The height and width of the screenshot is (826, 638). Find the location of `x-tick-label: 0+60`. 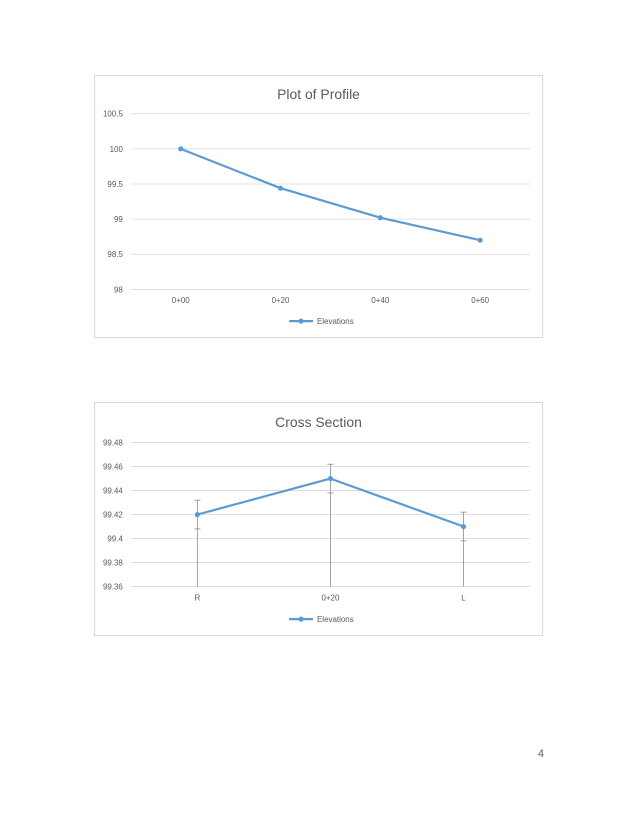

x-tick-label: 0+60 is located at coordinates (480, 300).